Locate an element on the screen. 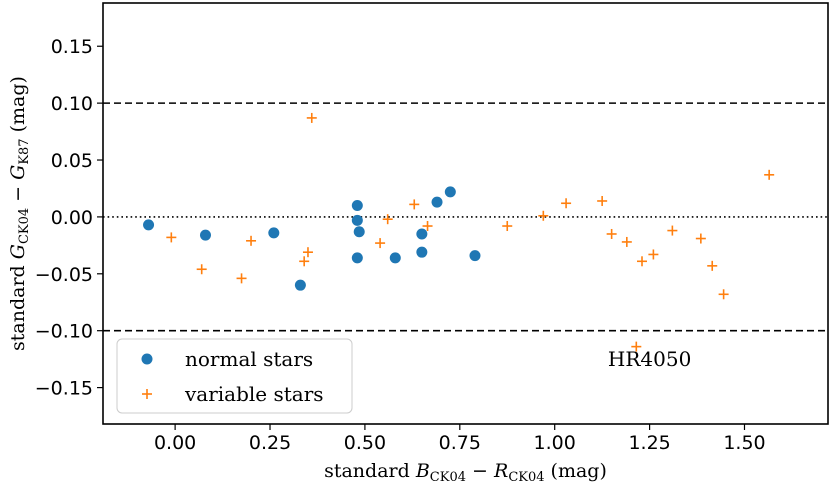 The width and height of the screenshot is (830, 484). x-axis-label: standard BCK04 − RCK04 (mag) is located at coordinates (465, 472).